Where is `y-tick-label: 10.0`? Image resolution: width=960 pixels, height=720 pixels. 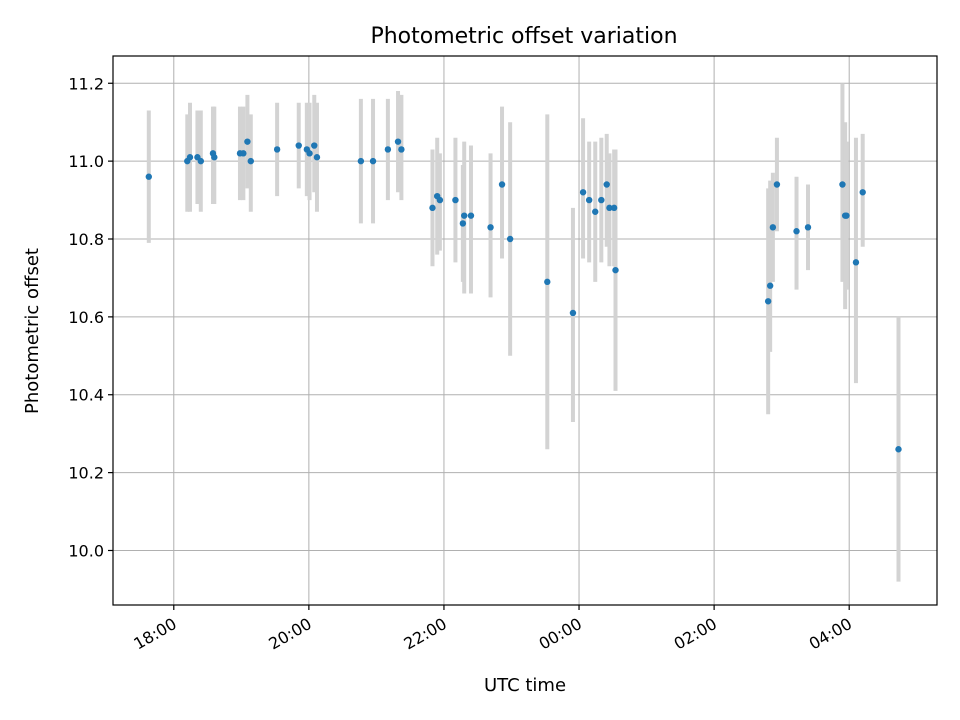
y-tick-label: 10.0 is located at coordinates (86, 550).